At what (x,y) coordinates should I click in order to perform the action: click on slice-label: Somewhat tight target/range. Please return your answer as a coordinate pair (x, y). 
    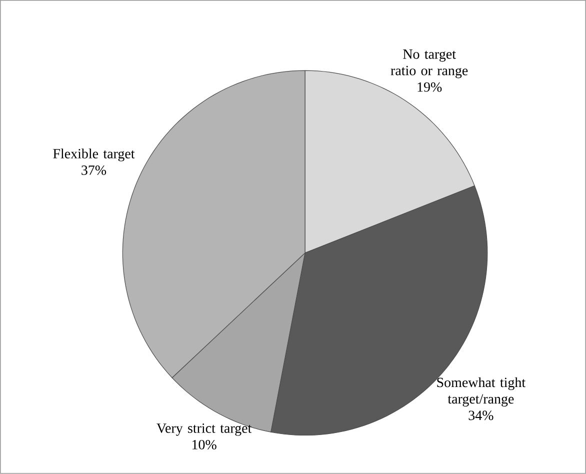
    Looking at the image, I should click on (481, 392).